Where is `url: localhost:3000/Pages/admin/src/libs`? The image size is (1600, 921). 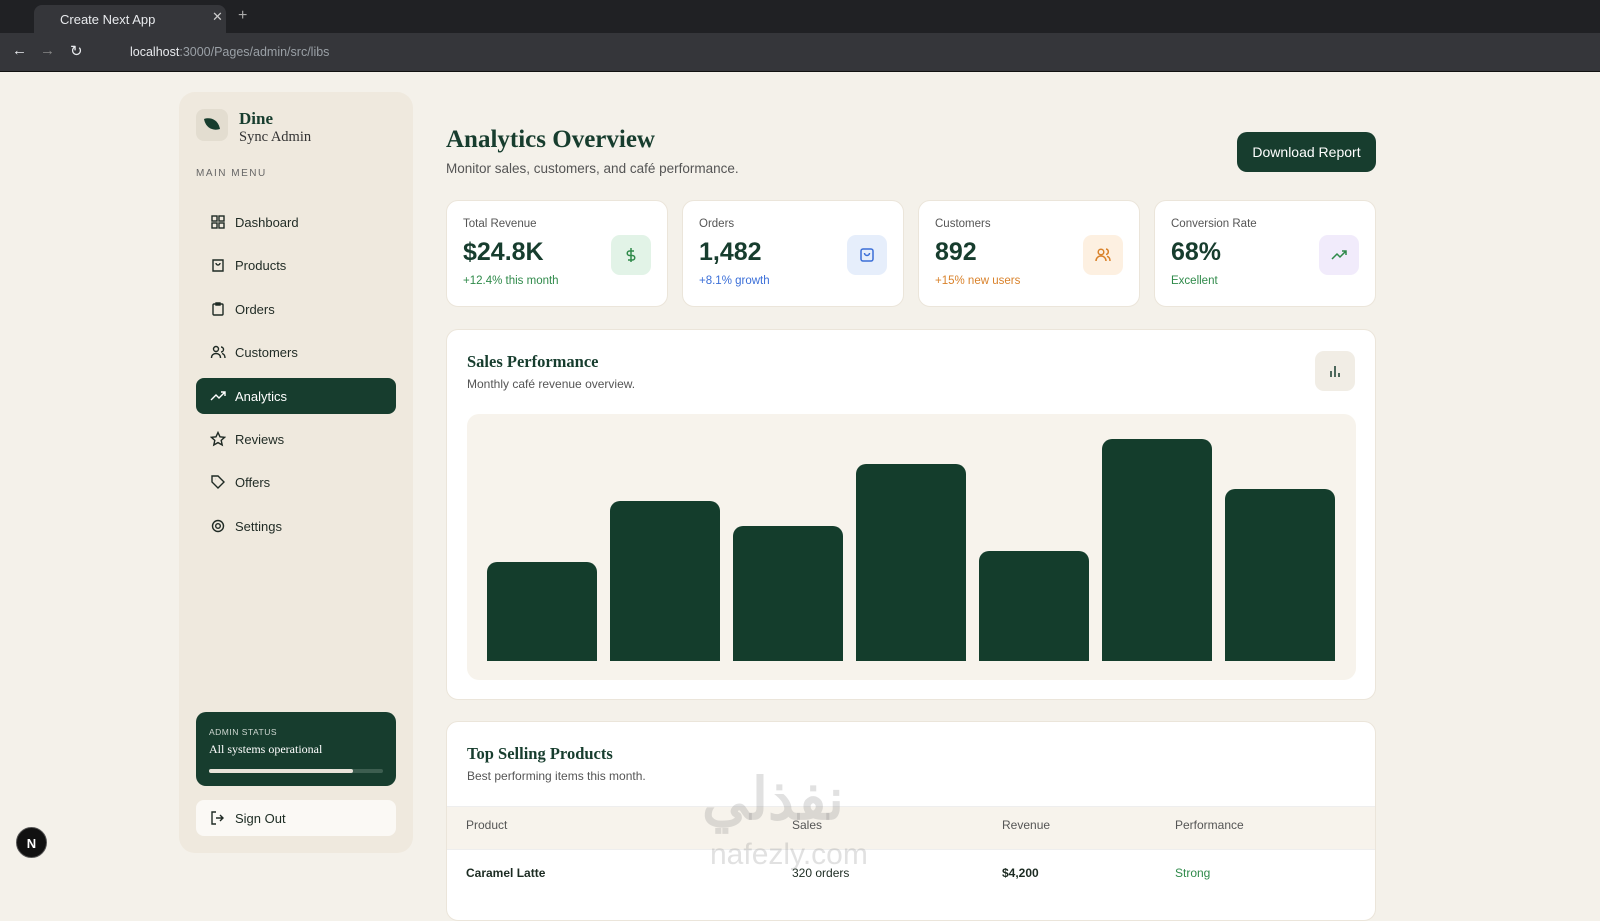 url: localhost:3000/Pages/admin/src/libs is located at coordinates (229, 52).